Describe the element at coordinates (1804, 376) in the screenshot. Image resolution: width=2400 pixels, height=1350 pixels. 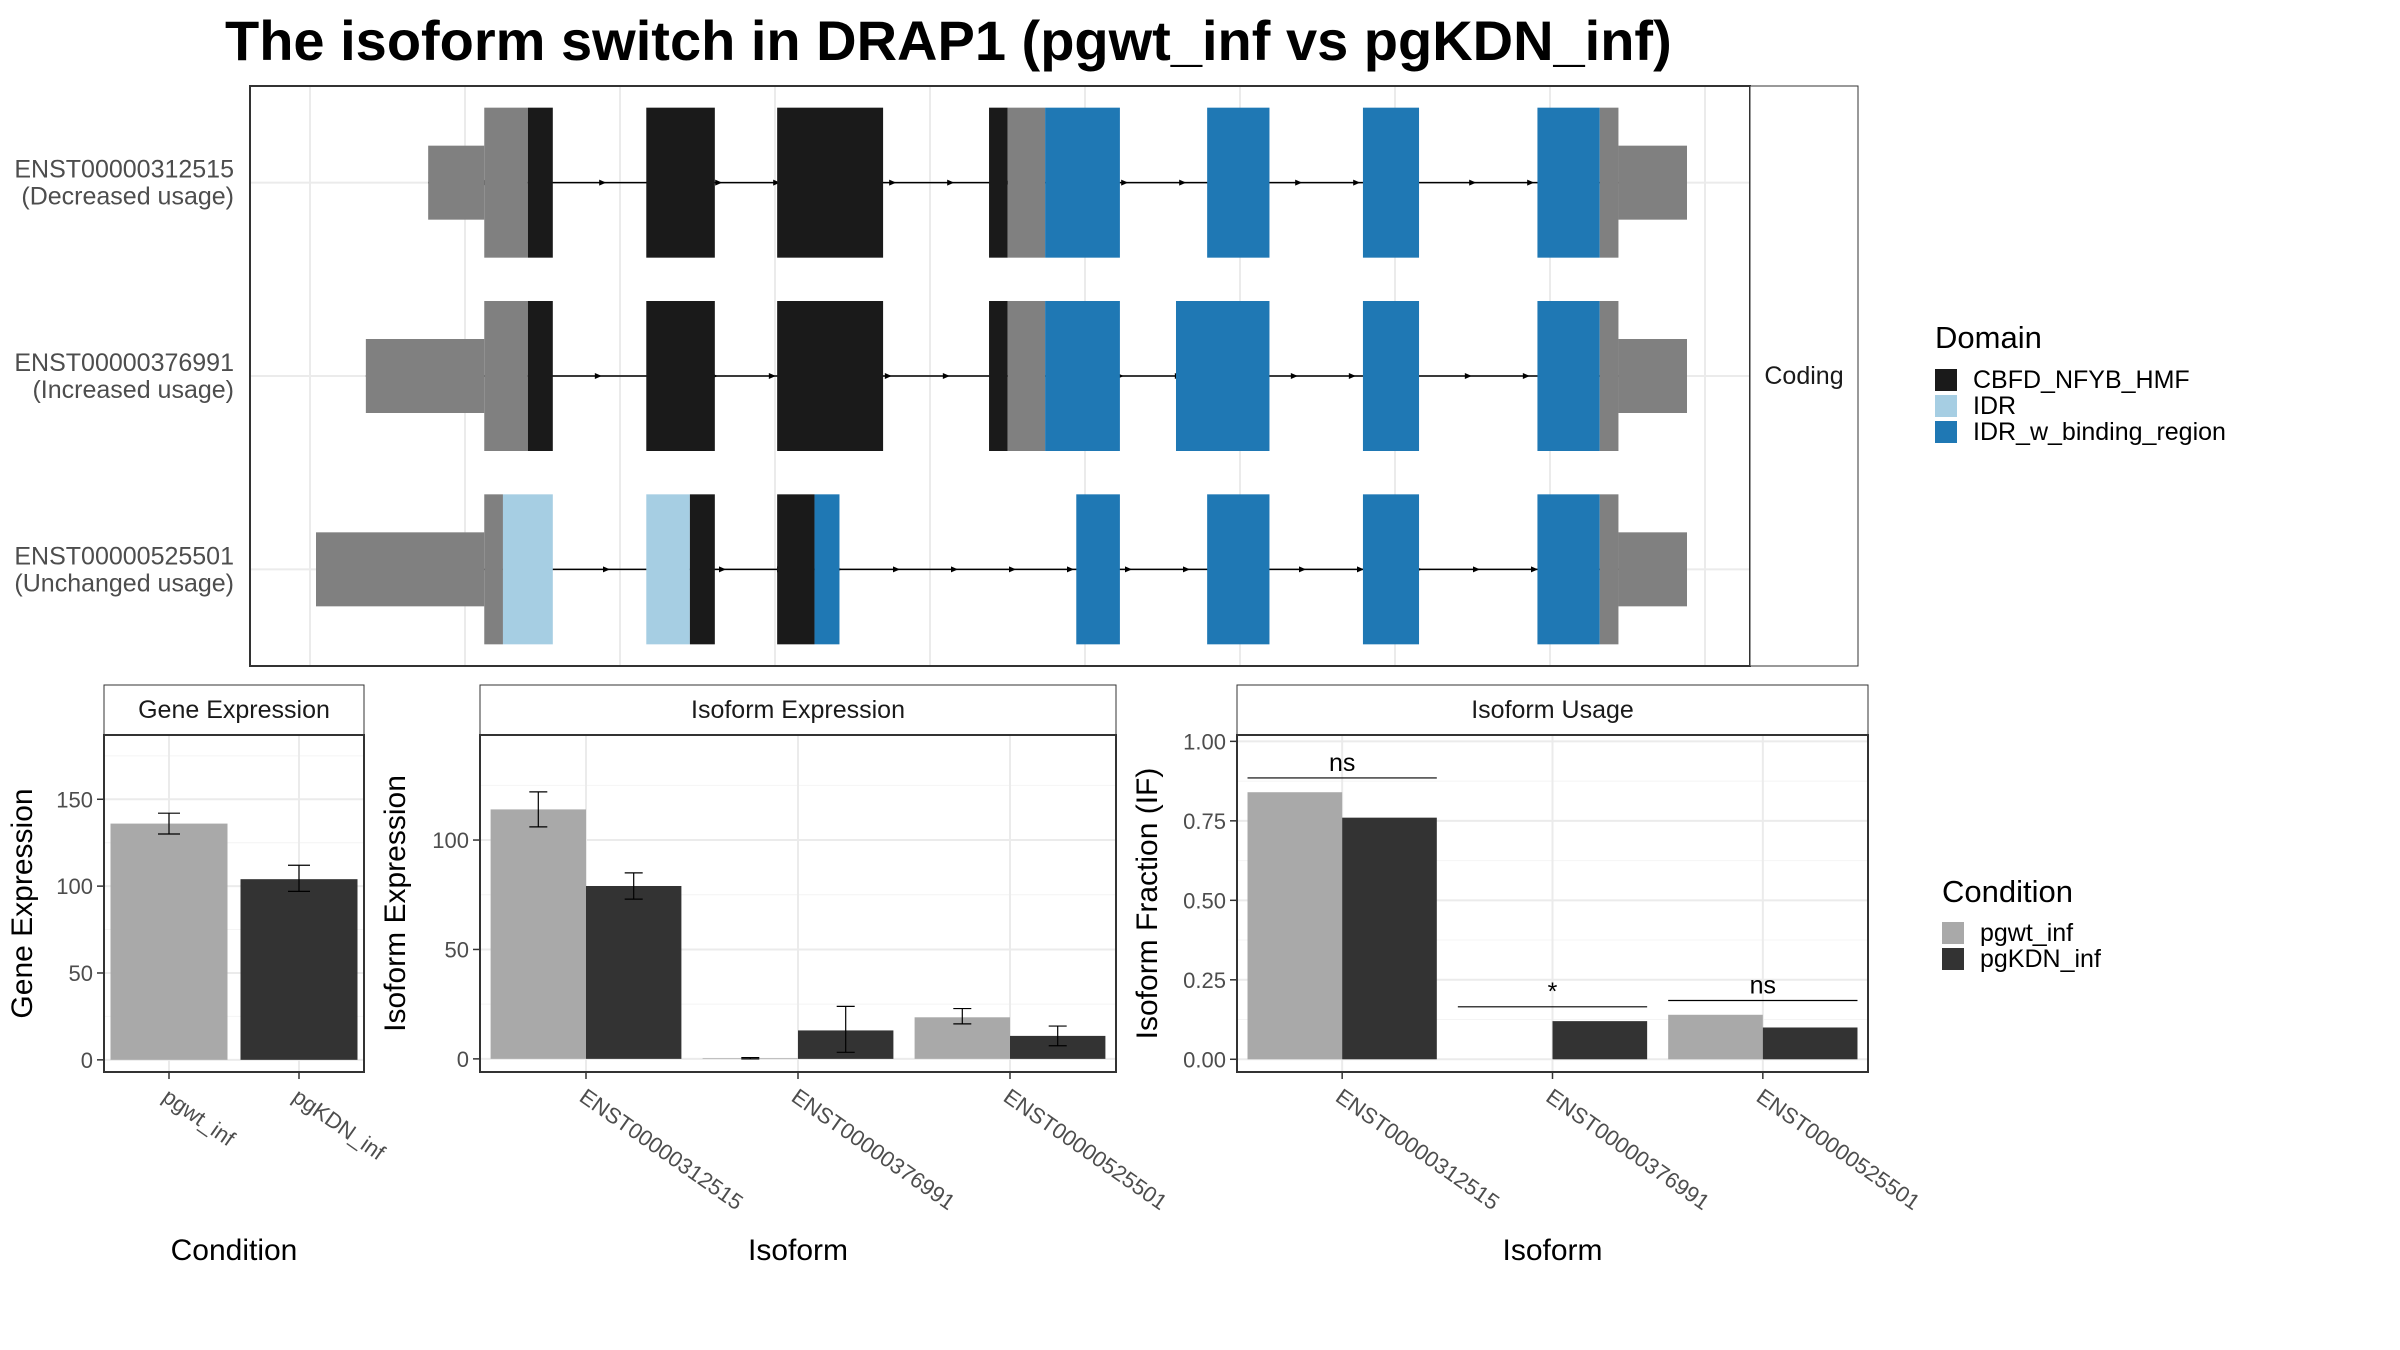
I see `structure-strip` at that location.